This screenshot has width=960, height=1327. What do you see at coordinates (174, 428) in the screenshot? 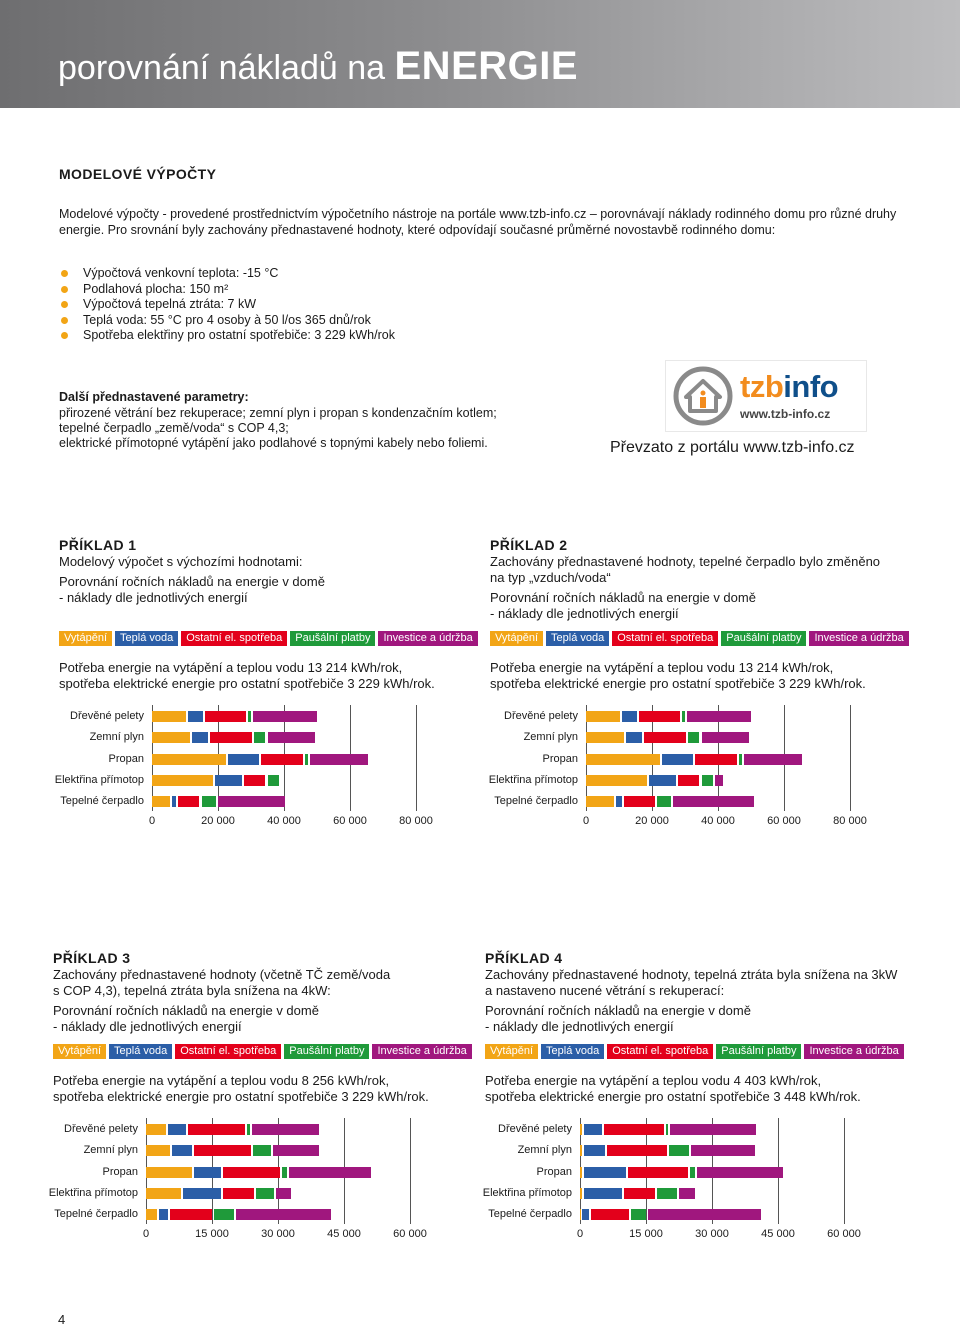
I see `params-line: tepelné čerpadlo „země/voda“ s COP 4,3;` at bounding box center [174, 428].